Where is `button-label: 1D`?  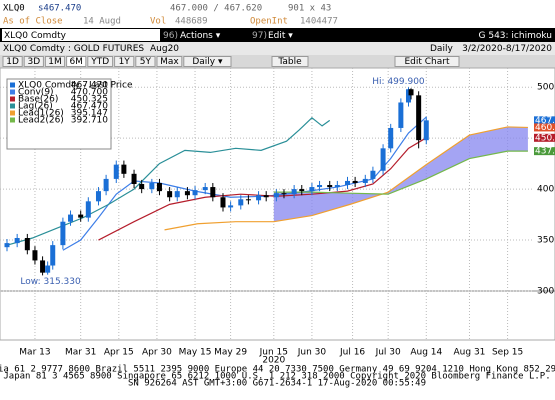 button-label: 1D is located at coordinates (12, 62).